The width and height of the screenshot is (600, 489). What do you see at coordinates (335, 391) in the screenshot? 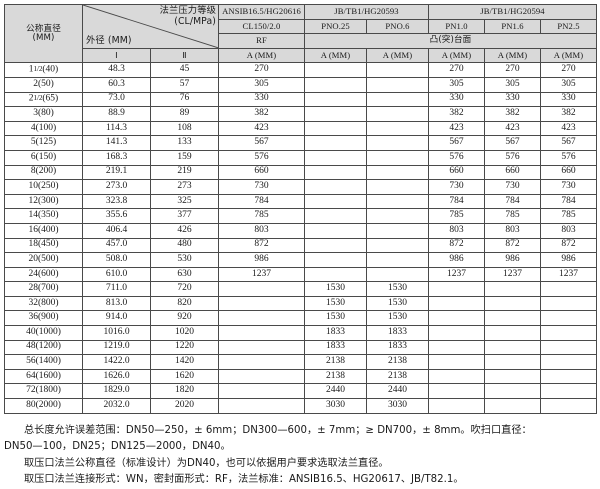
I see `cell-pn025: 2440` at bounding box center [335, 391].